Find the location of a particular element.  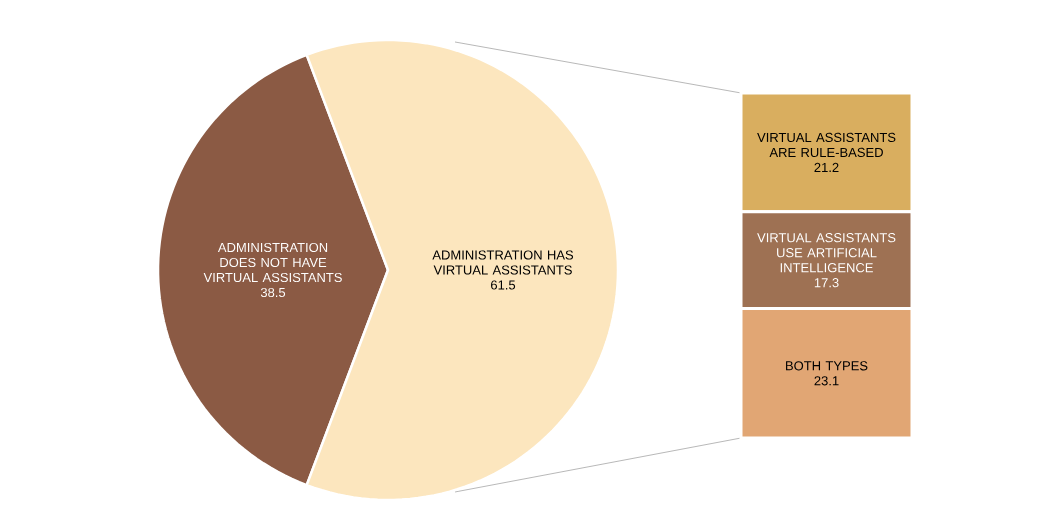

series-label: VIRTUAL ASSISTANTS USE ARTIFICIAL INTELLIGENCE is located at coordinates (826, 253).